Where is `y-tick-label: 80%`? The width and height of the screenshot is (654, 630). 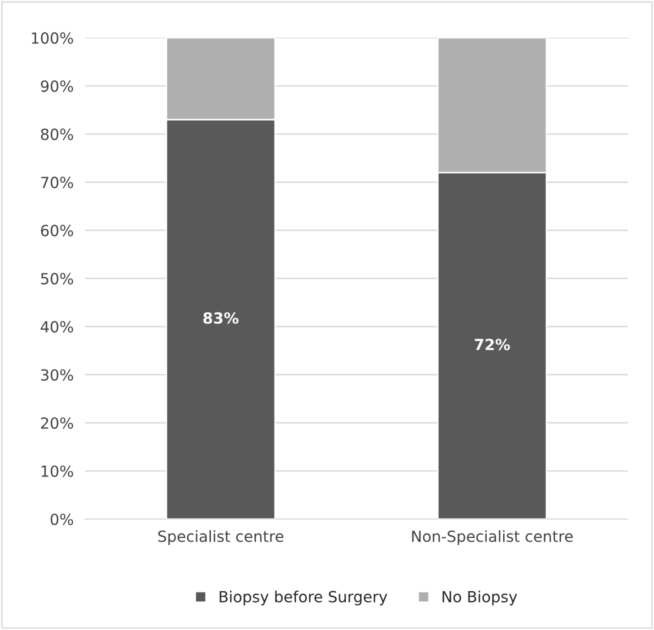
y-tick-label: 80% is located at coordinates (57, 134).